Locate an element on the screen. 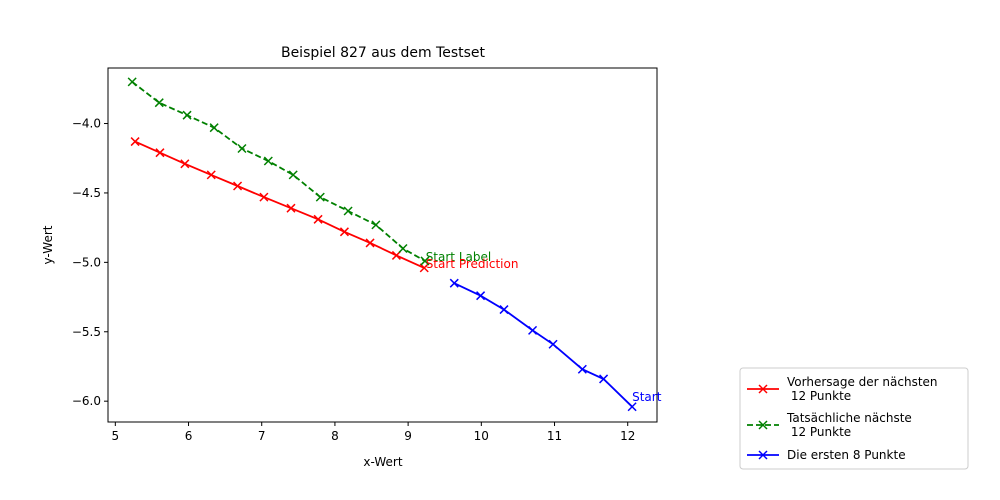 Image resolution: width=1000 pixels, height=500 pixels. y-axis-label: y-Wert is located at coordinates (48, 244).